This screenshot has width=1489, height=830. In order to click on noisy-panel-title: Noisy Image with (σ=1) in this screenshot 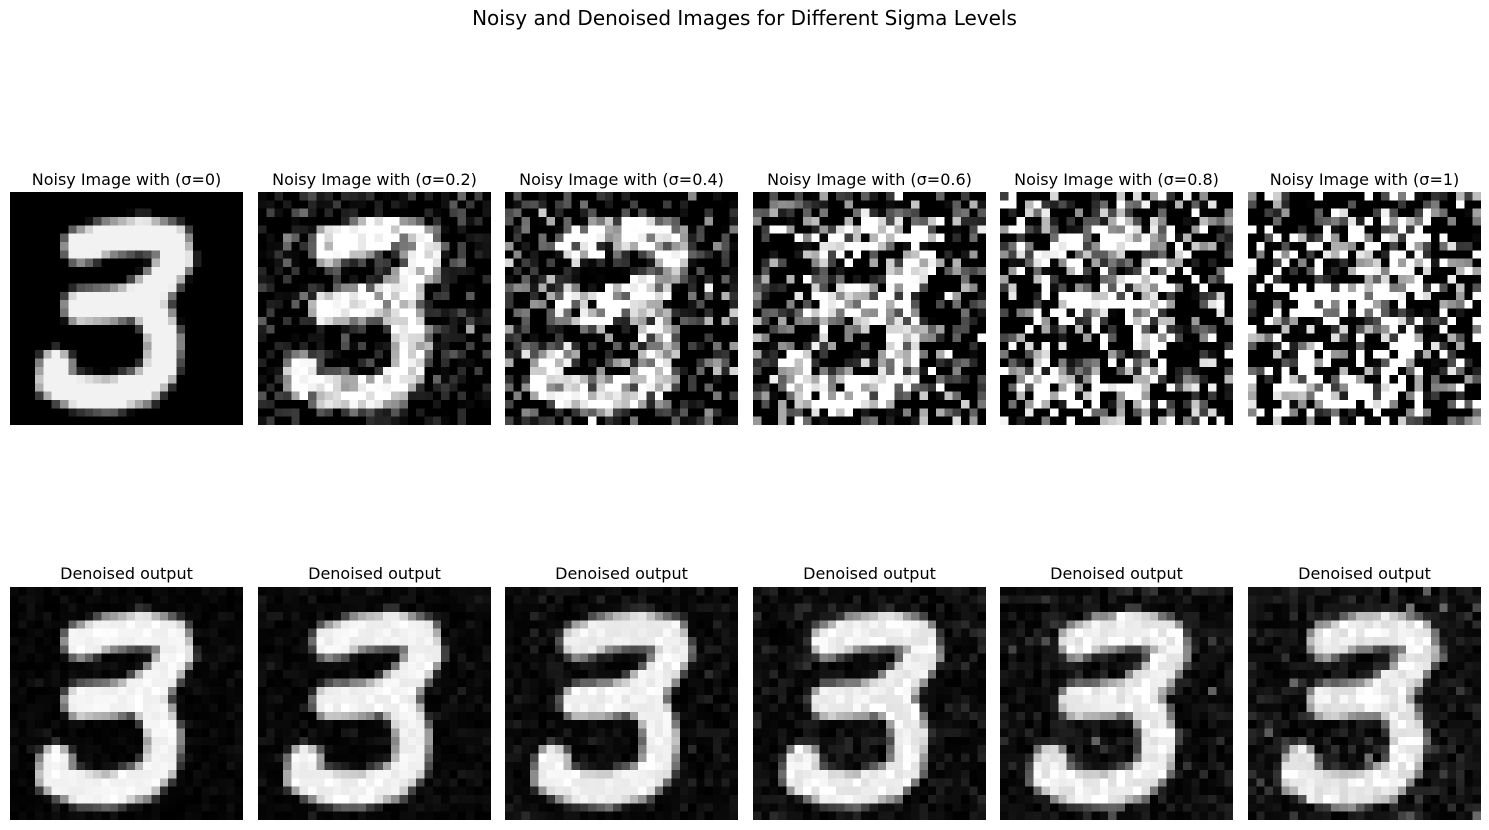, I will do `click(1364, 179)`.